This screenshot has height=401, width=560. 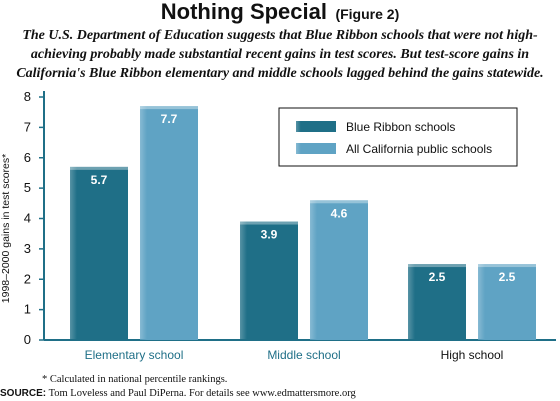 What do you see at coordinates (400, 127) in the screenshot?
I see `legend-label: Blue Ribbon schools` at bounding box center [400, 127].